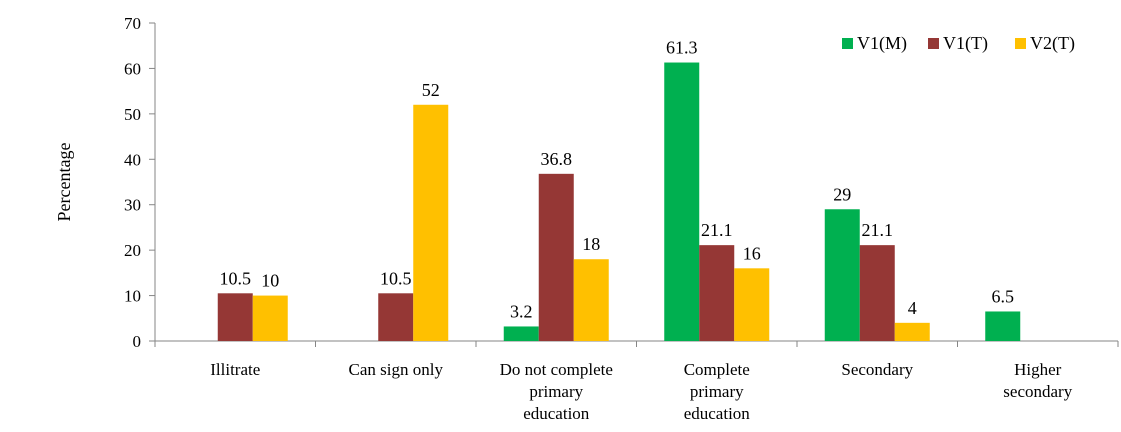  Describe the element at coordinates (396, 369) in the screenshot. I see `category-label: Can sign only` at that location.